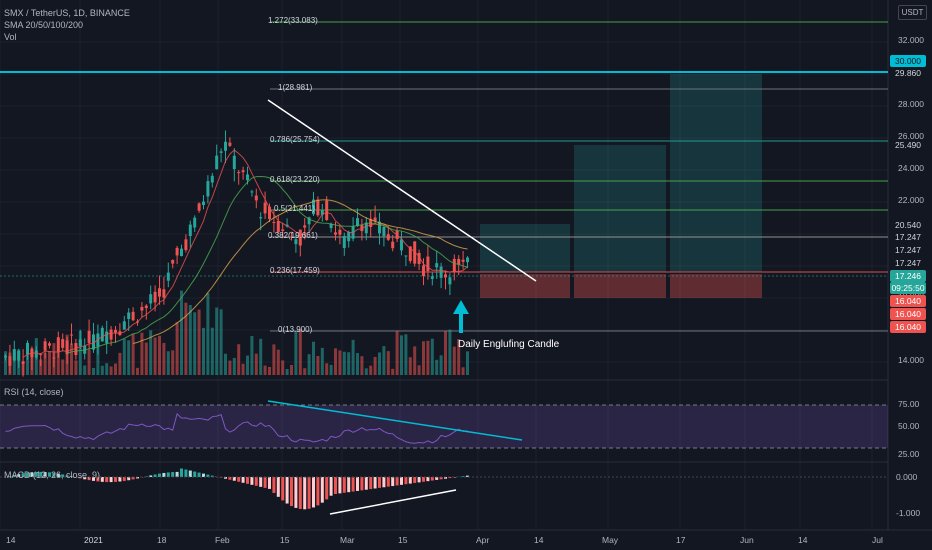  Describe the element at coordinates (621, 186) in the screenshot. I see `position-zones` at that location.